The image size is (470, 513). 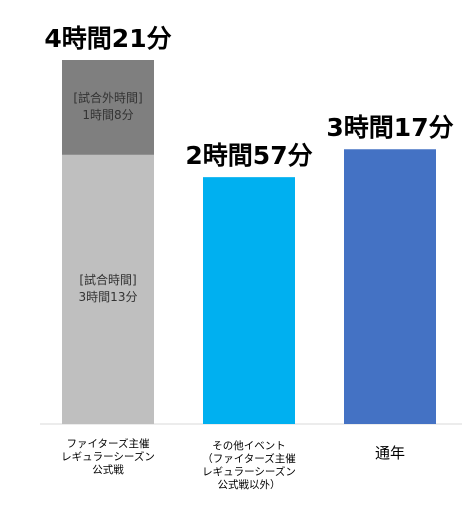 What do you see at coordinates (108, 470) in the screenshot?
I see `category-label-line: 公式戦` at bounding box center [108, 470].